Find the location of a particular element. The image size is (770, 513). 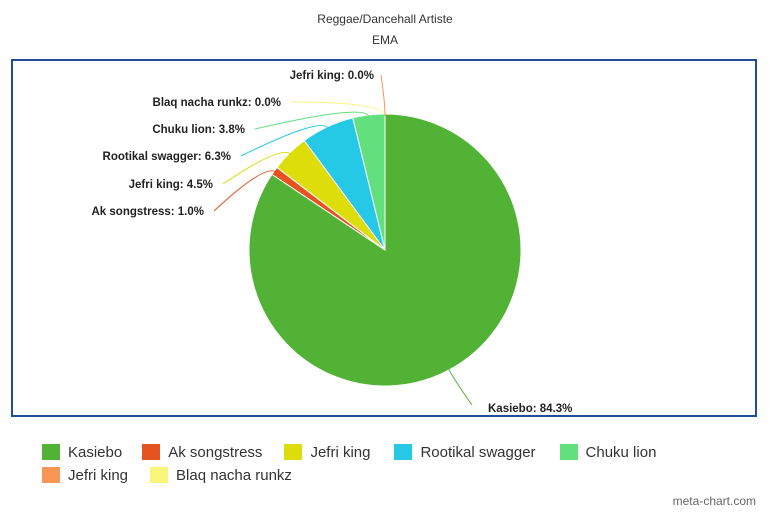

credit-text: meta-chart.com is located at coordinates (714, 501).